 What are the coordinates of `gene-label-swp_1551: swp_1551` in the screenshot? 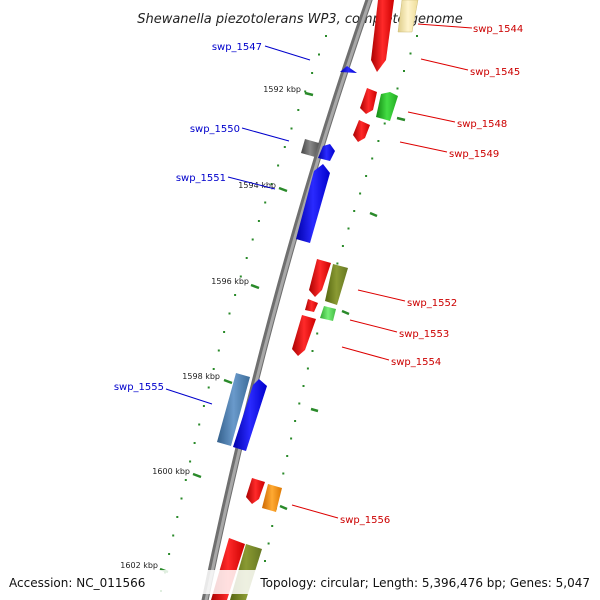 It's located at (201, 178).